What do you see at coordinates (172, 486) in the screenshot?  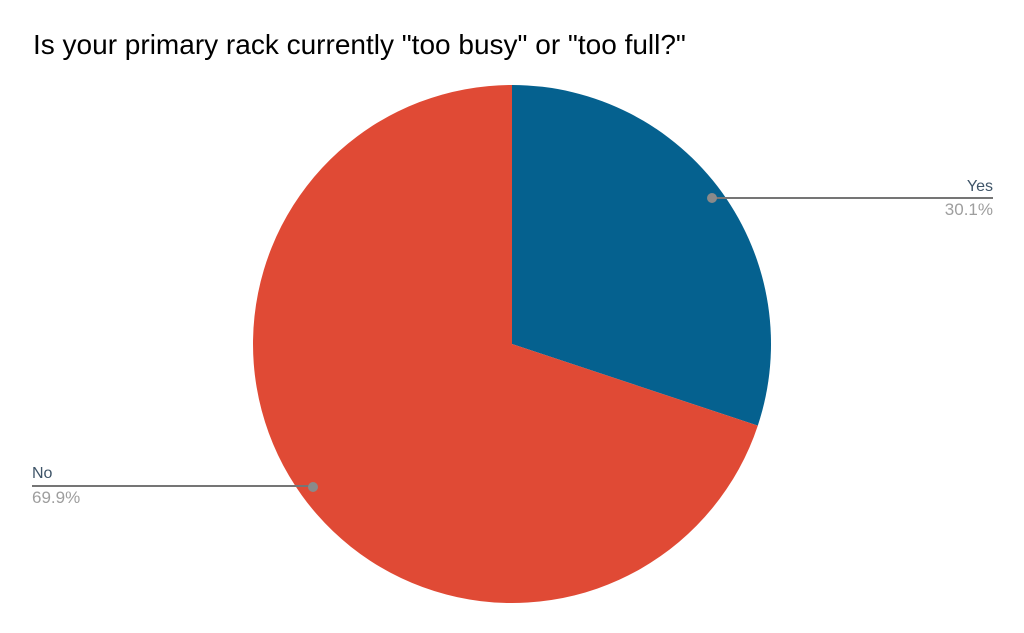 I see `callout-line-no` at bounding box center [172, 486].